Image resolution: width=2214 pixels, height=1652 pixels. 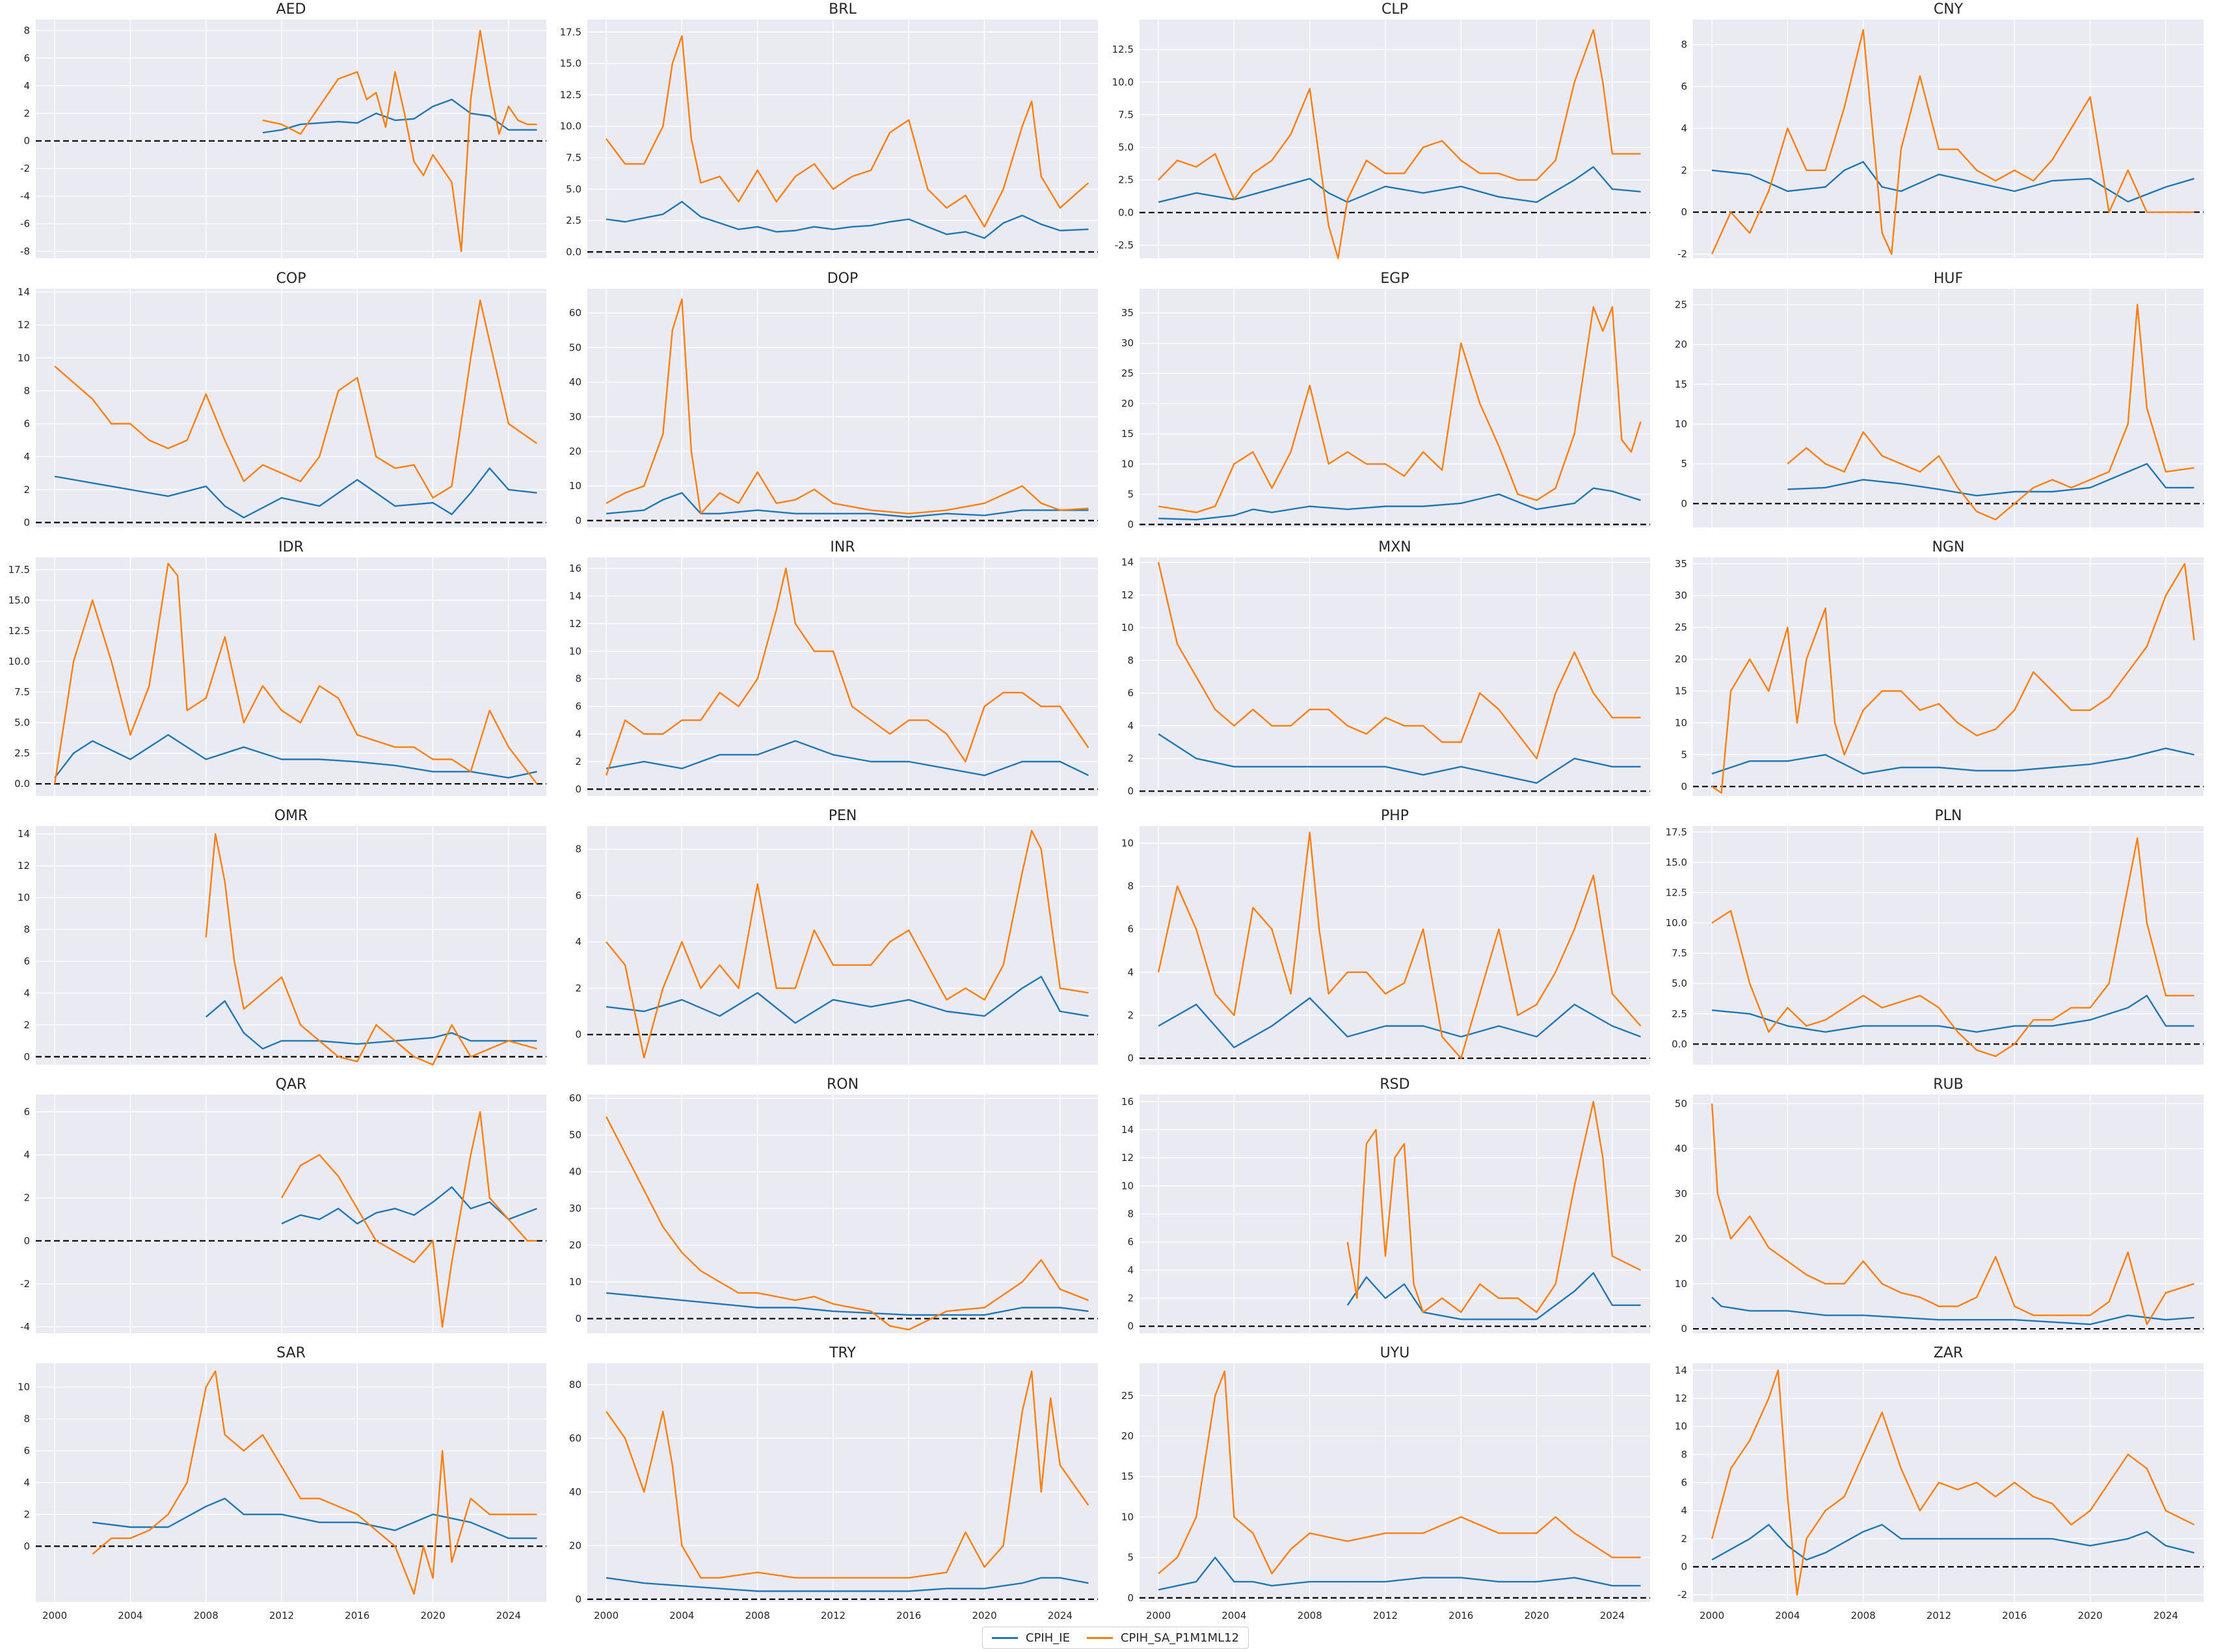 What do you see at coordinates (575, 1385) in the screenshot?
I see `y-tick-label: 80` at bounding box center [575, 1385].